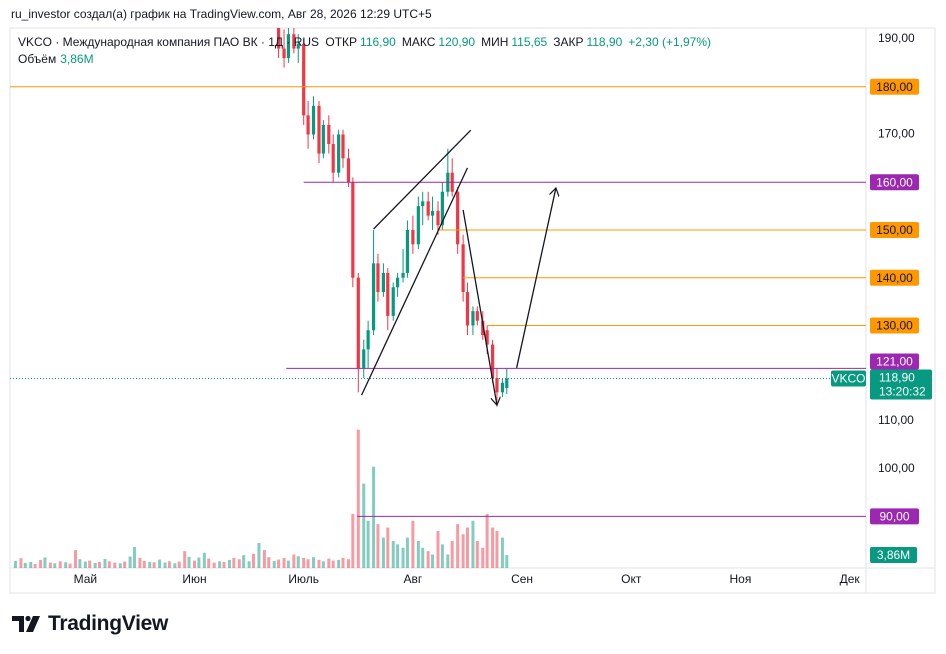  What do you see at coordinates (413, 579) in the screenshot?
I see `x-tick-label: Авг` at bounding box center [413, 579].